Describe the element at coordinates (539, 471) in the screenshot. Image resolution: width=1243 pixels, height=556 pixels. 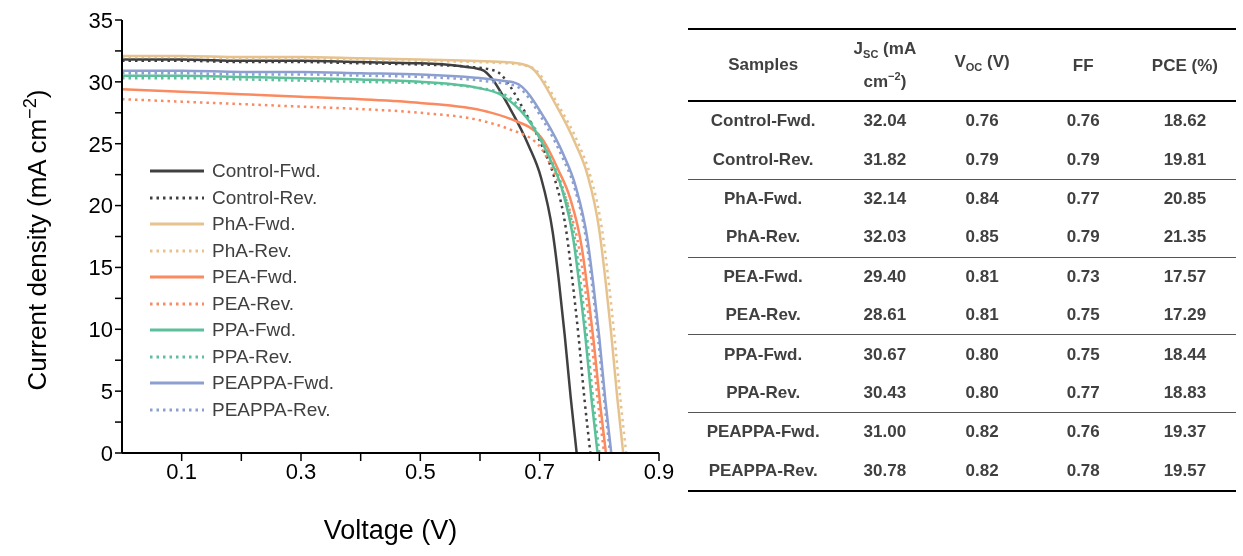
I see `x-tick-label: 0.7` at that location.